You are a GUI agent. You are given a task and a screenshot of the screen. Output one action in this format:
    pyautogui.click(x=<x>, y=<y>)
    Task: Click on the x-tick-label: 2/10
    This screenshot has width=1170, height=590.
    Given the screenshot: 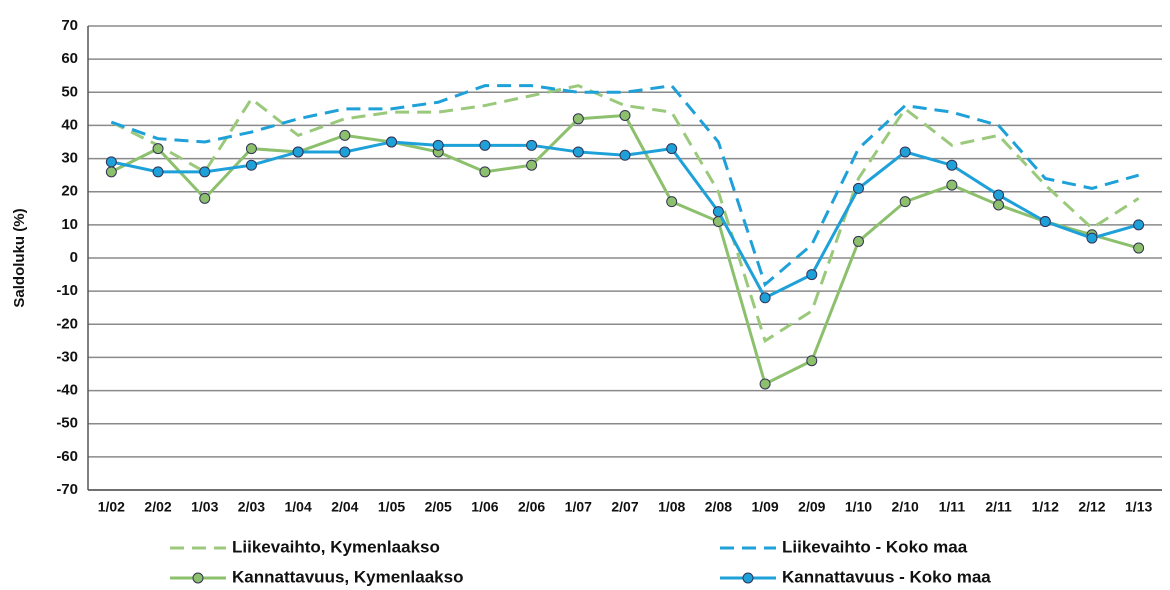 What is the action you would take?
    pyautogui.click(x=905, y=507)
    